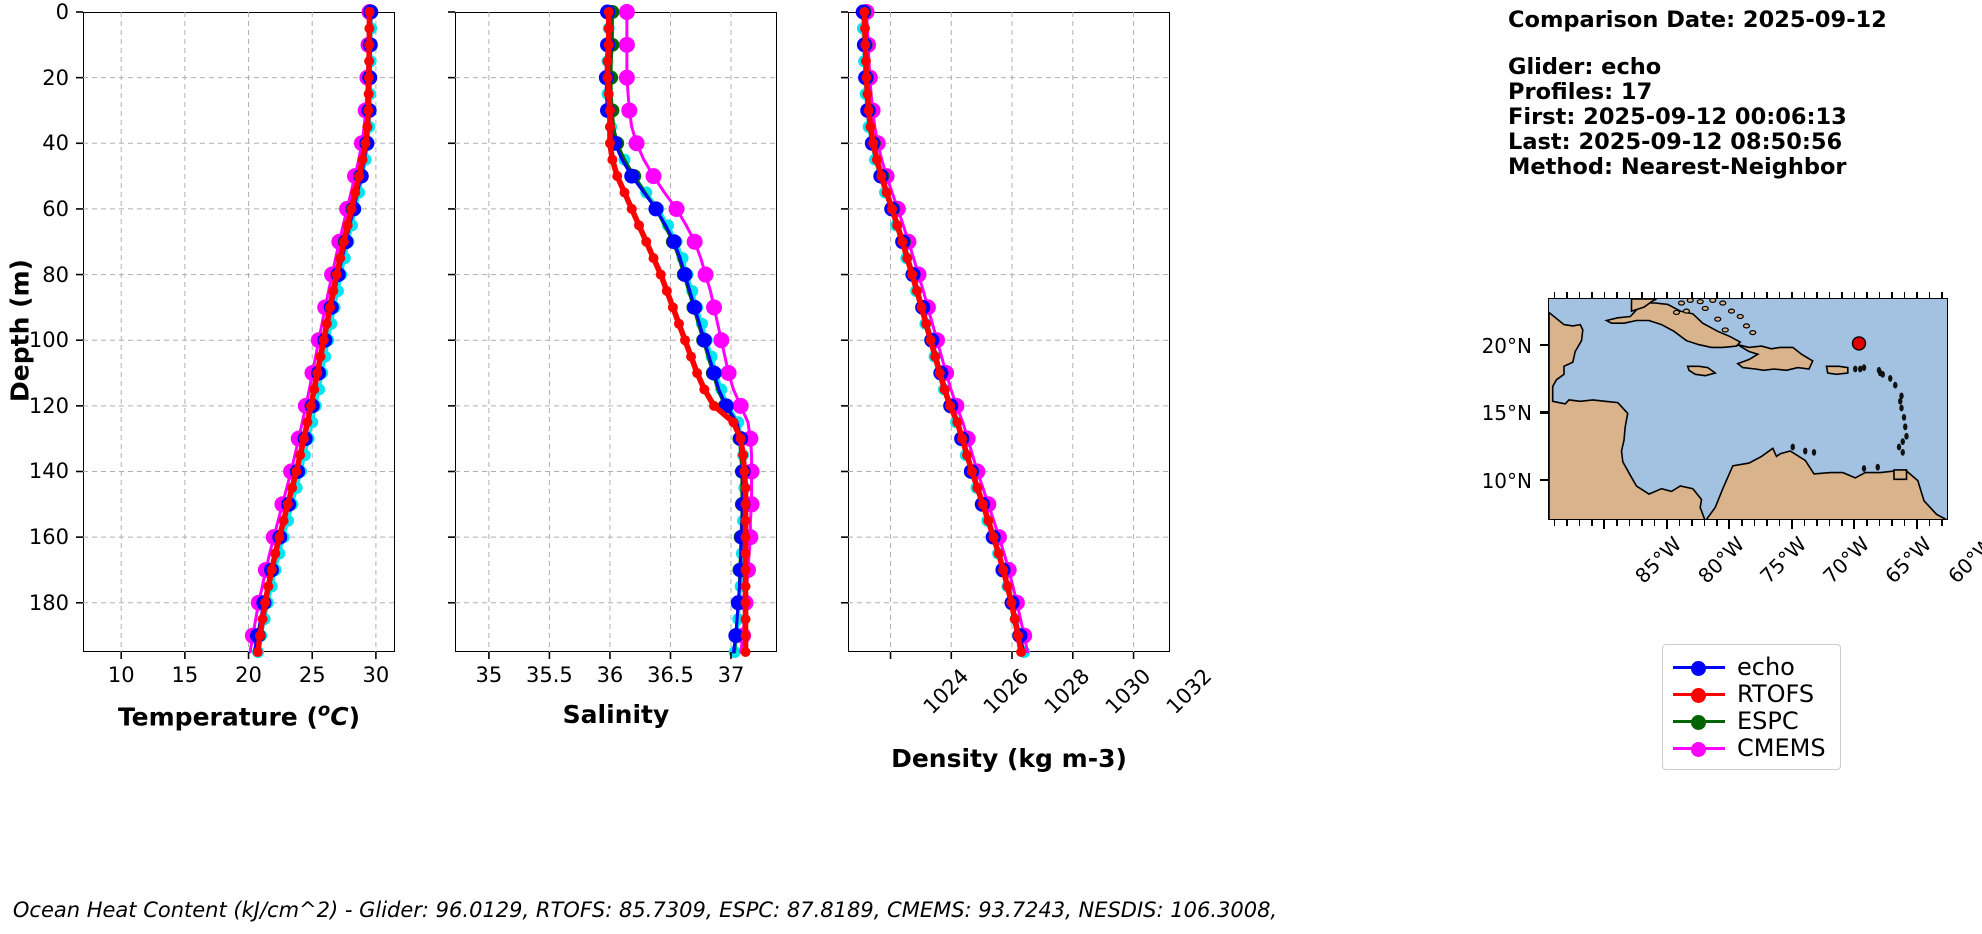 The height and width of the screenshot is (934, 1982). Describe the element at coordinates (1699, 748) in the screenshot. I see `legend-swatch-cmems` at that location.